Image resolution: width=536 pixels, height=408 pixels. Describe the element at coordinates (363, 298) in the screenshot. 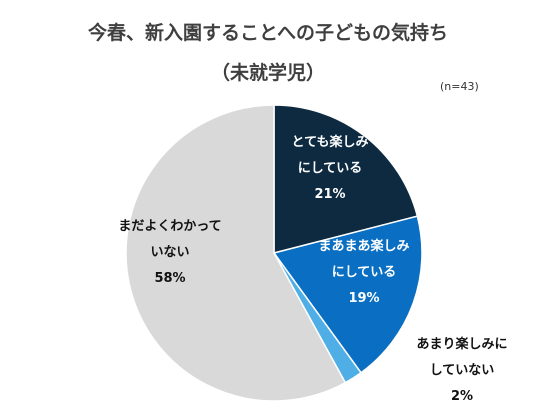

I see `slice-value-label: 19%` at that location.